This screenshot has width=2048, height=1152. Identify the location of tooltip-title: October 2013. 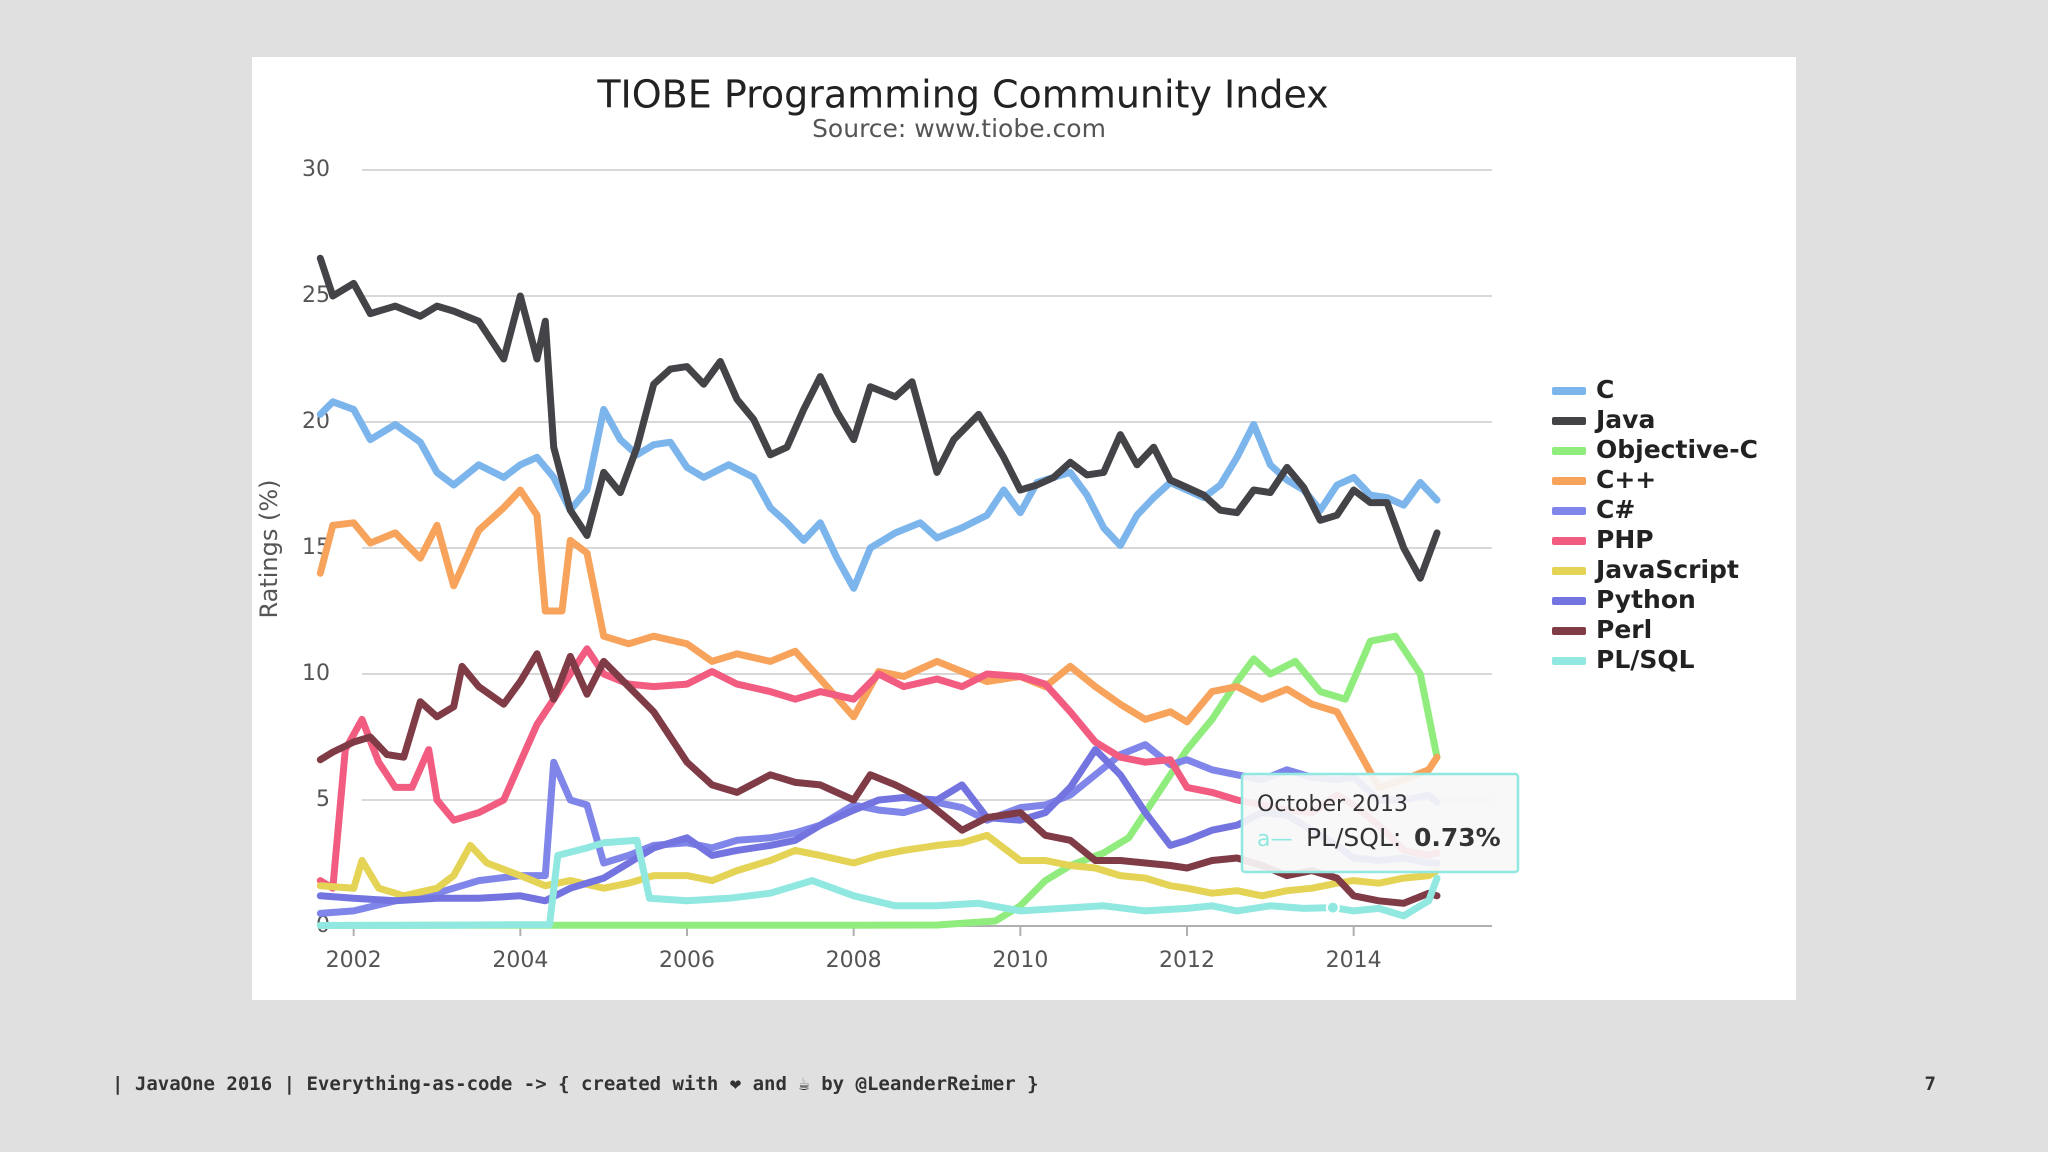
(1332, 804).